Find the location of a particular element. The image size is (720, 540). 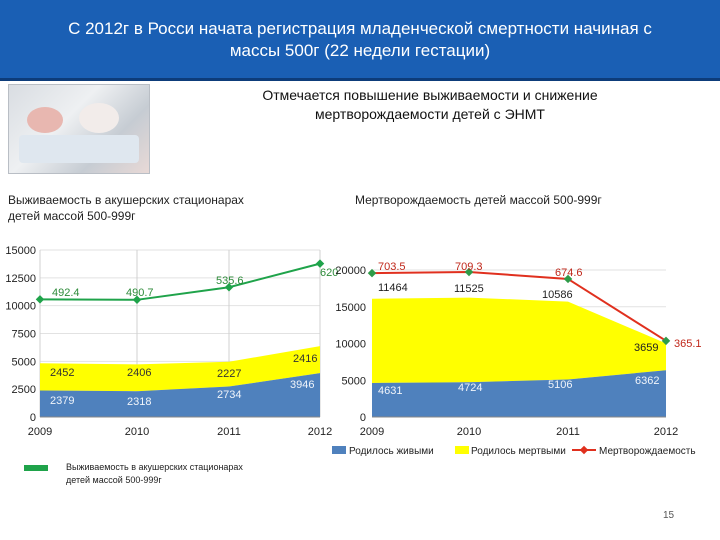

right-liveborn-label: 4631 is located at coordinates (390, 391).